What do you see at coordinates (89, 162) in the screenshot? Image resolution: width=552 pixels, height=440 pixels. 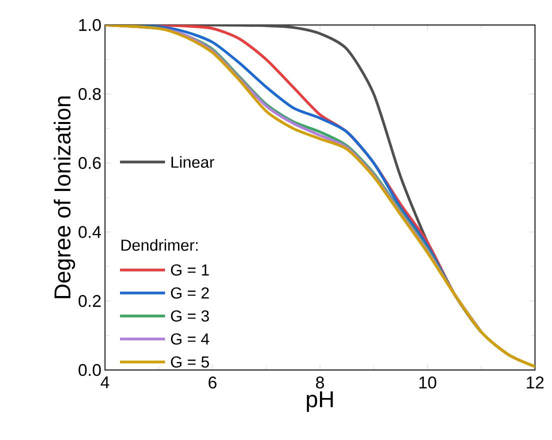 I see `y-tick-label: 0.6` at bounding box center [89, 162].